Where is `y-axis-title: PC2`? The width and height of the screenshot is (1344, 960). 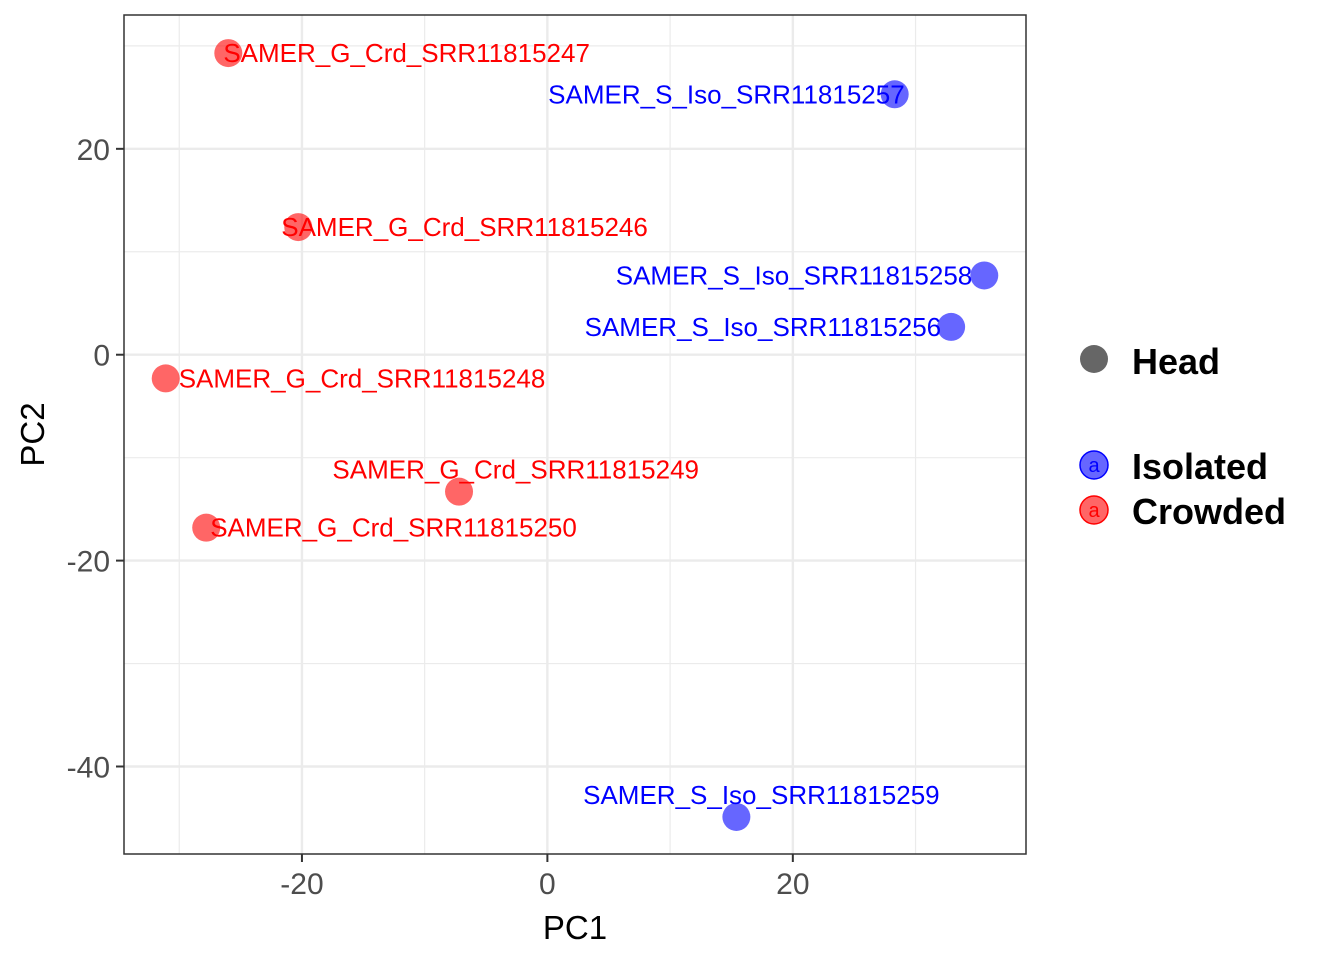 y-axis-title: PC2 is located at coordinates (32, 434).